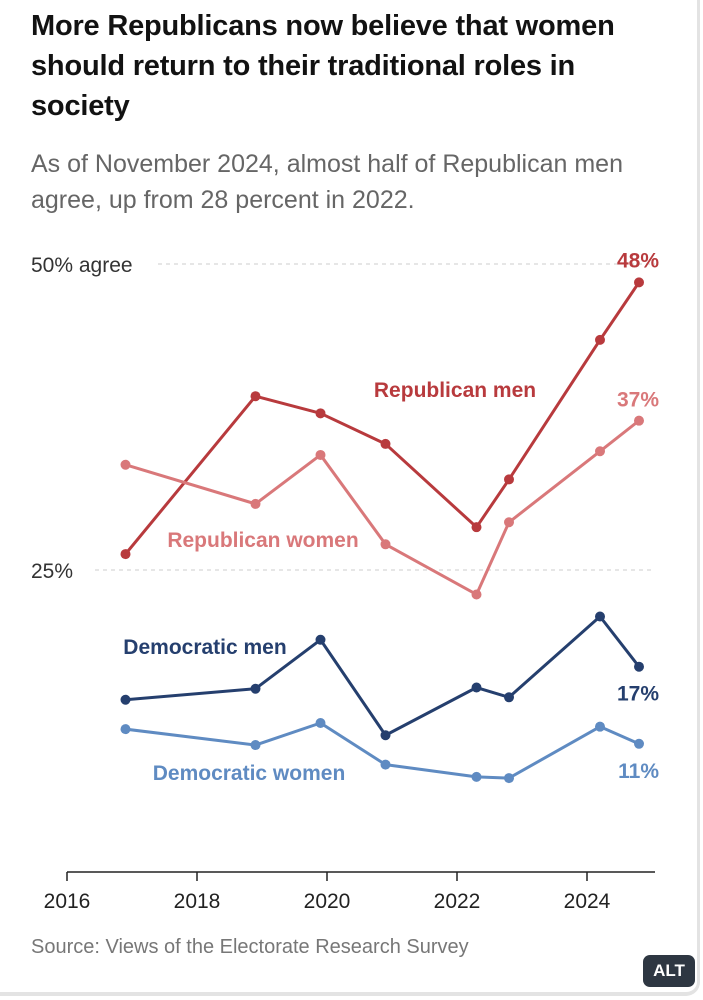 Image resolution: width=703 pixels, height=1000 pixels. What do you see at coordinates (249, 773) in the screenshot?
I see `democratic-women-label: Democratic women` at bounding box center [249, 773].